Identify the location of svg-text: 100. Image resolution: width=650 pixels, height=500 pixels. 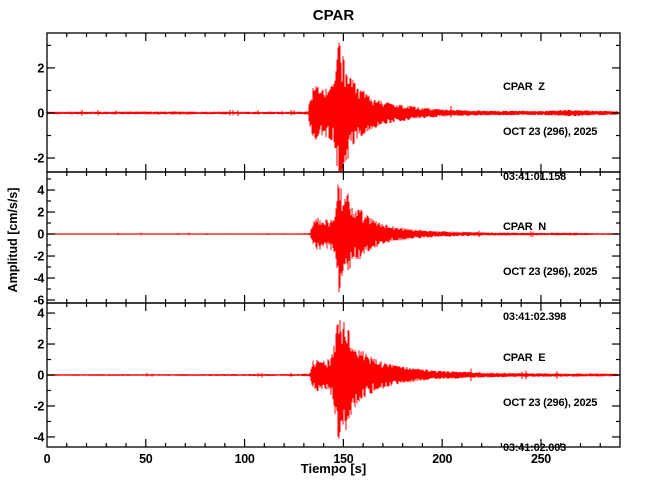
(245, 459).